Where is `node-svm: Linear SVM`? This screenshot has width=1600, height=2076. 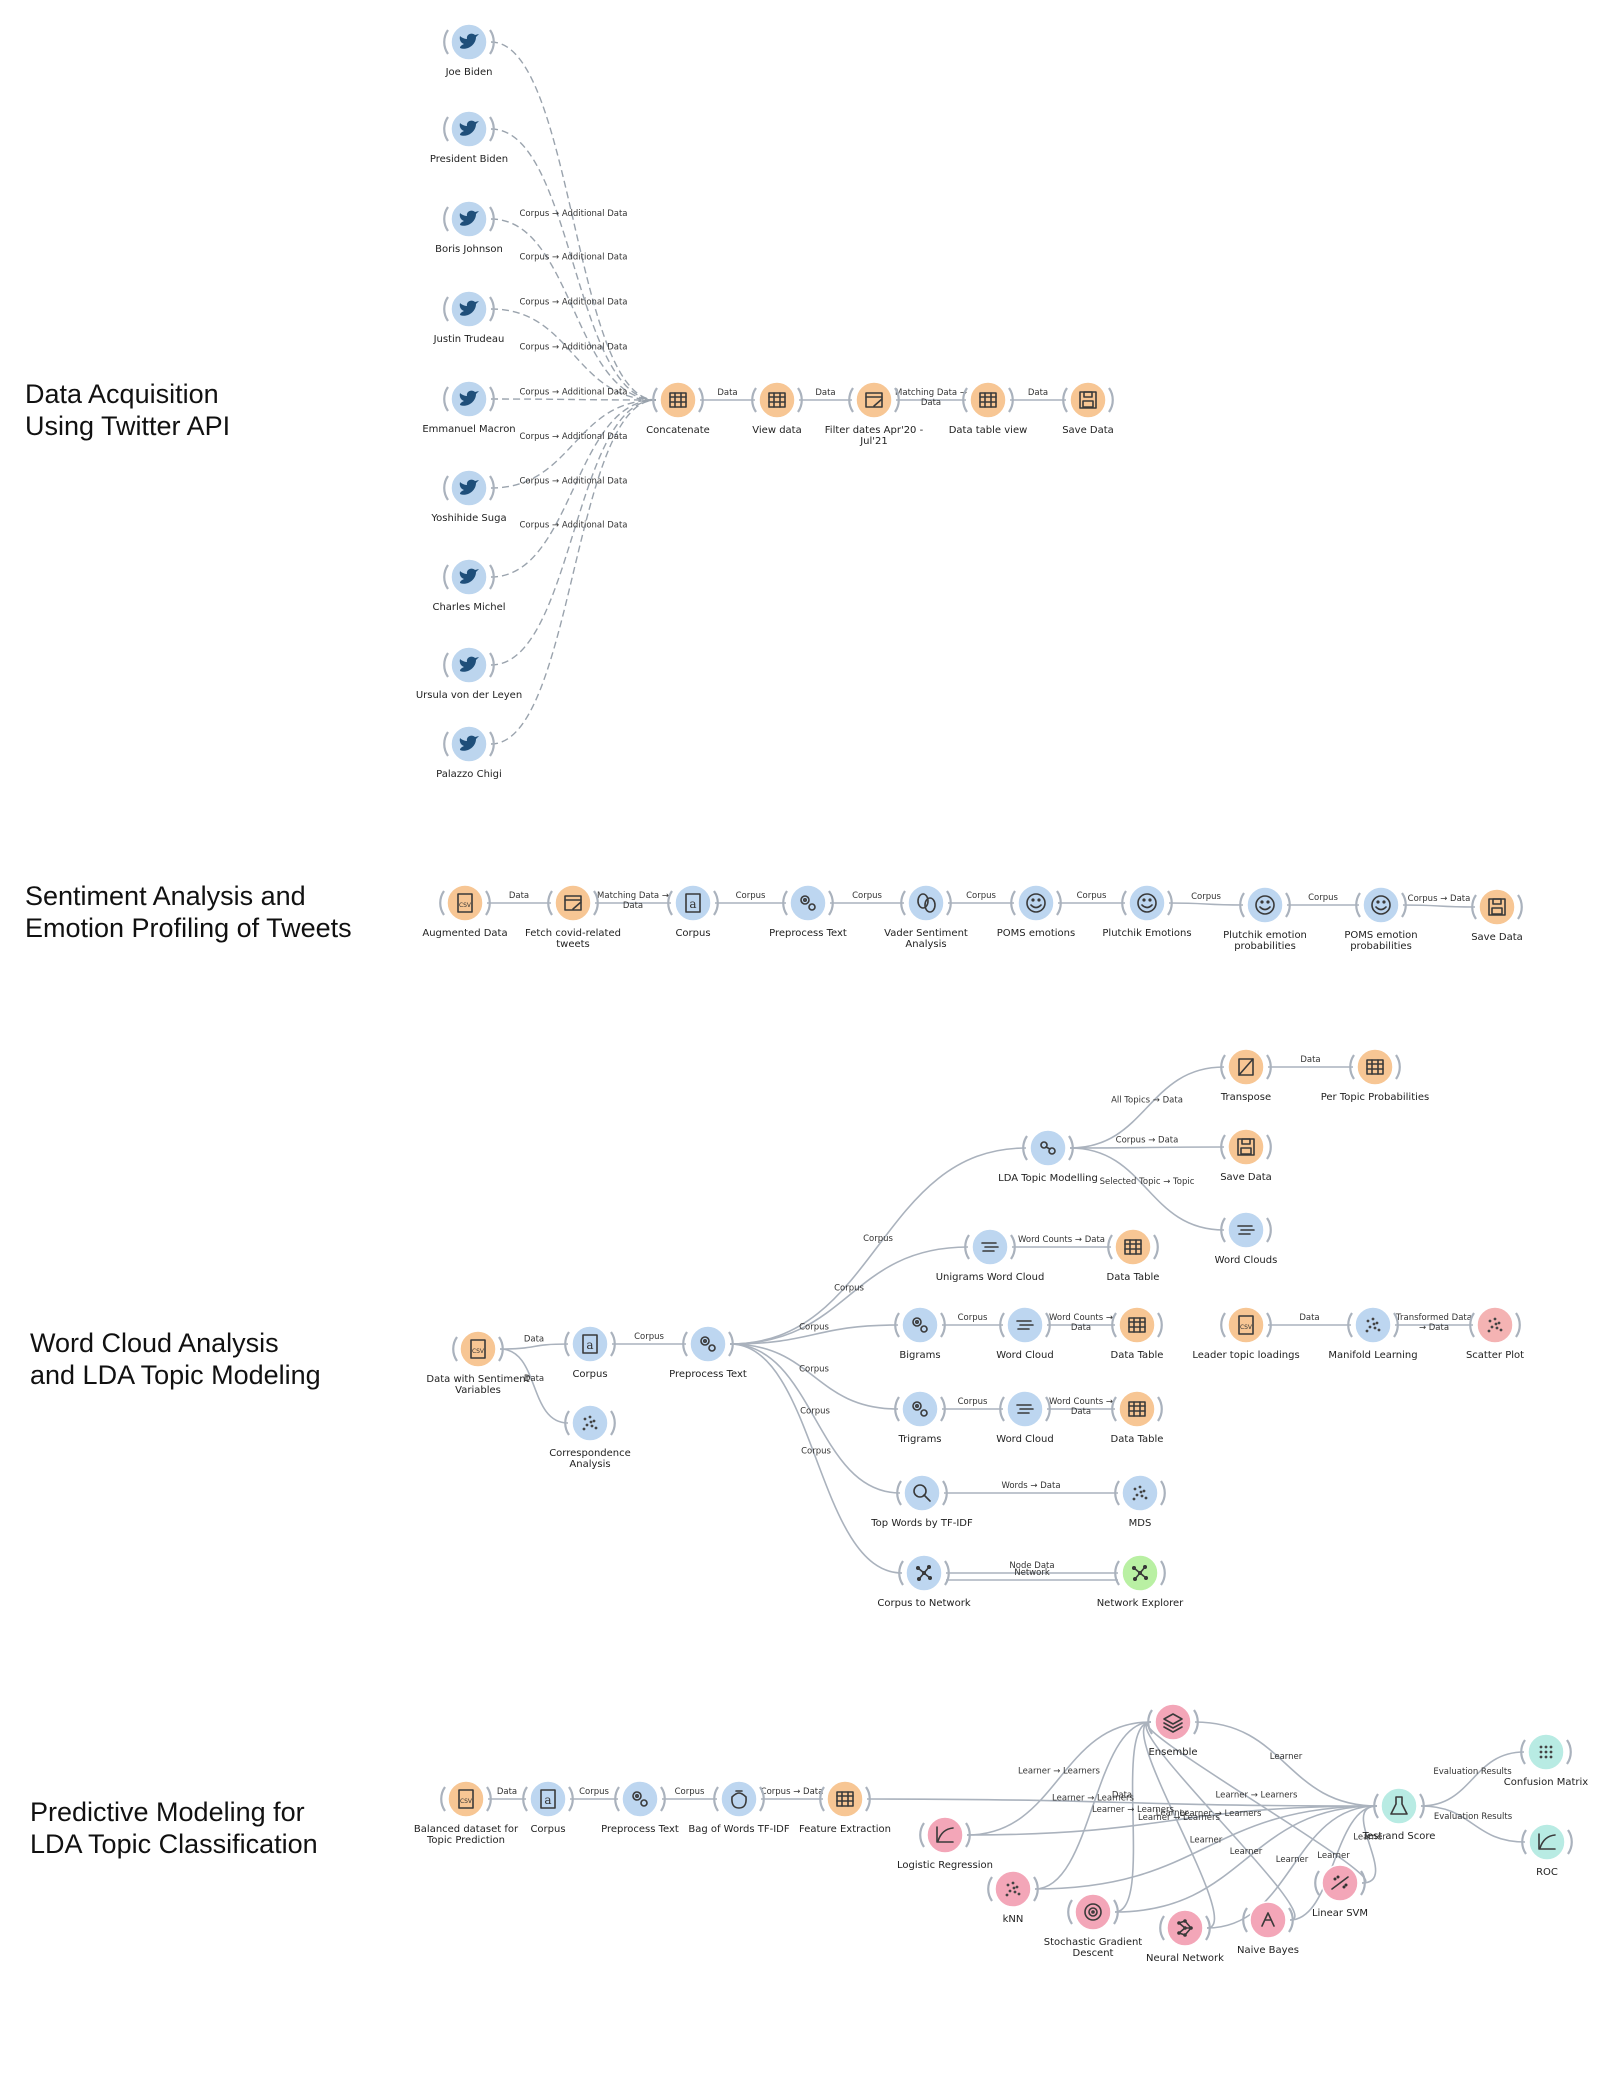
node-svm: Linear SVM is located at coordinates (1340, 1891).